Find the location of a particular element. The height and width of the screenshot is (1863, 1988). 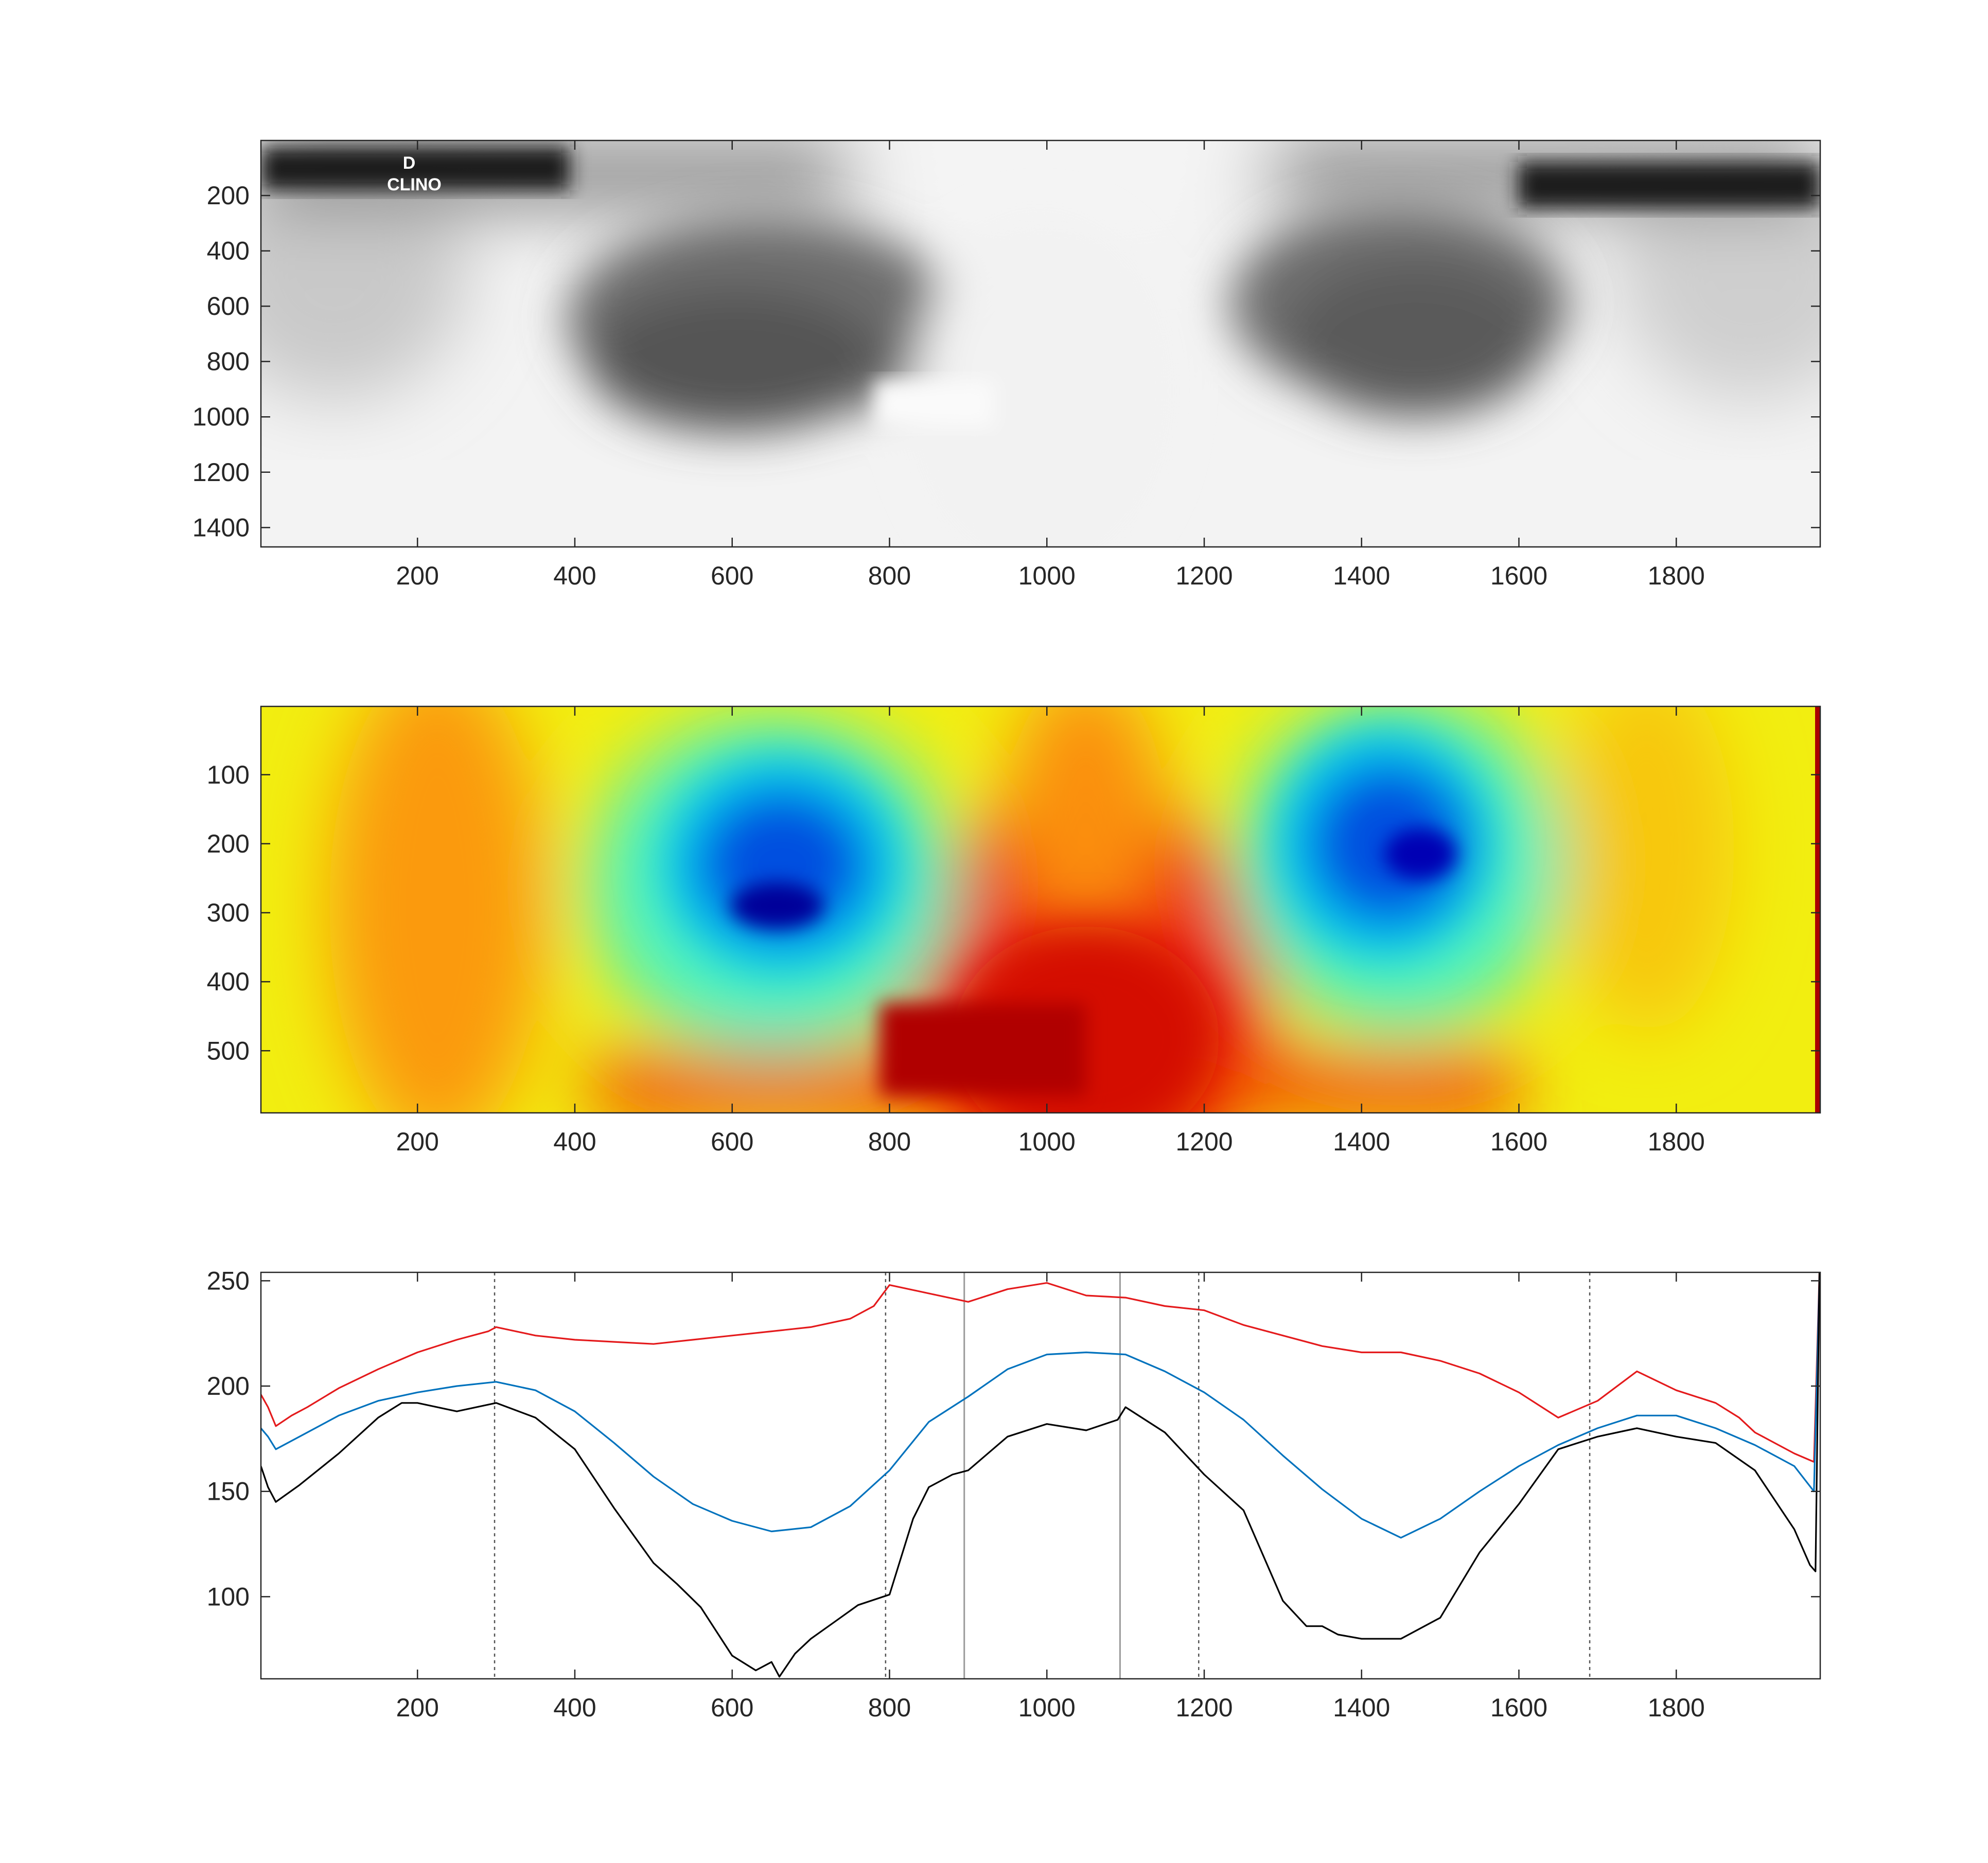

y-tick-label: 1400 is located at coordinates (221, 527).